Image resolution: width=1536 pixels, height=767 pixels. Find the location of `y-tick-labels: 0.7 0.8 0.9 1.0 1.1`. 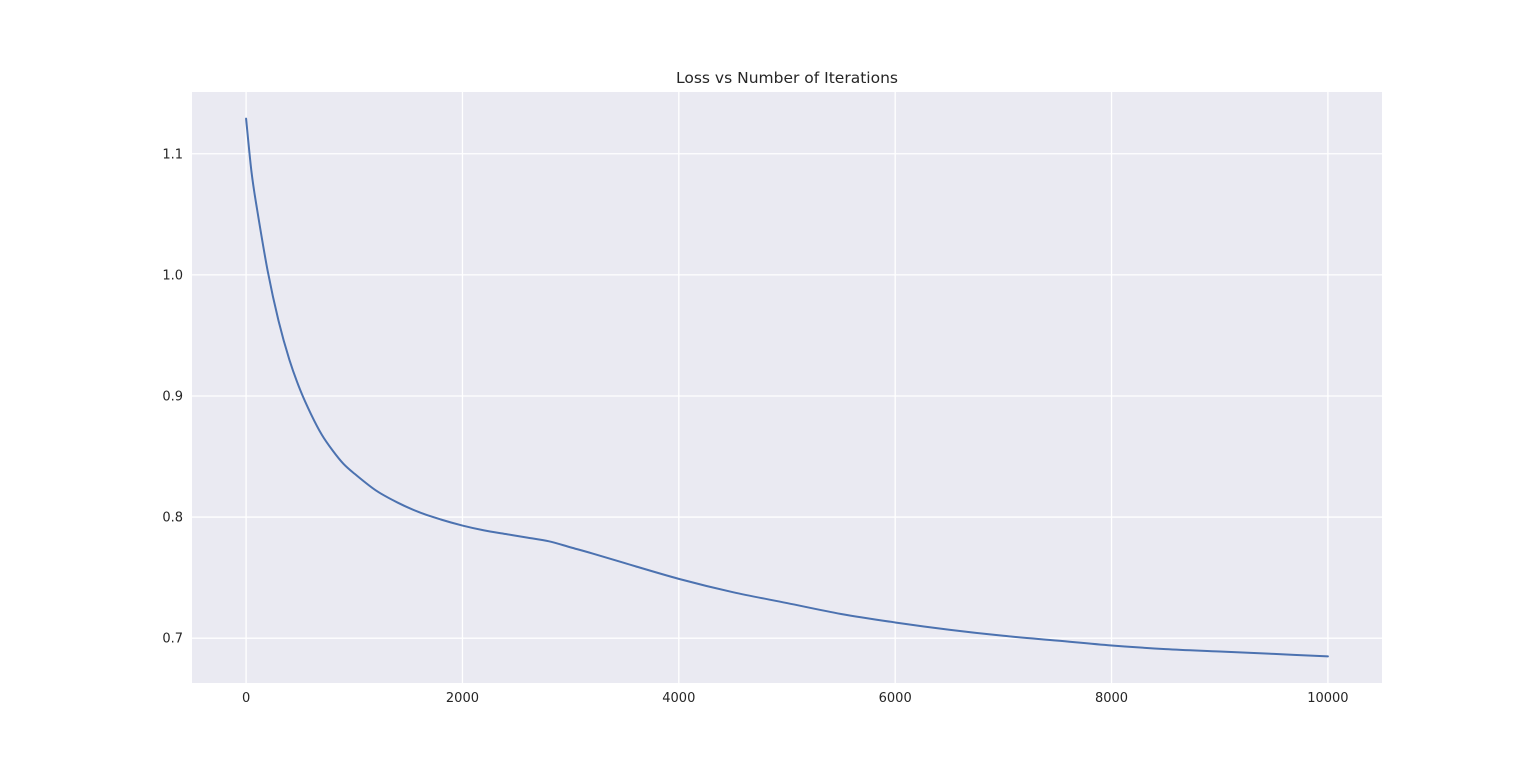

y-tick-labels: 0.7 0.8 0.9 1.0 1.1 is located at coordinates (172, 396).